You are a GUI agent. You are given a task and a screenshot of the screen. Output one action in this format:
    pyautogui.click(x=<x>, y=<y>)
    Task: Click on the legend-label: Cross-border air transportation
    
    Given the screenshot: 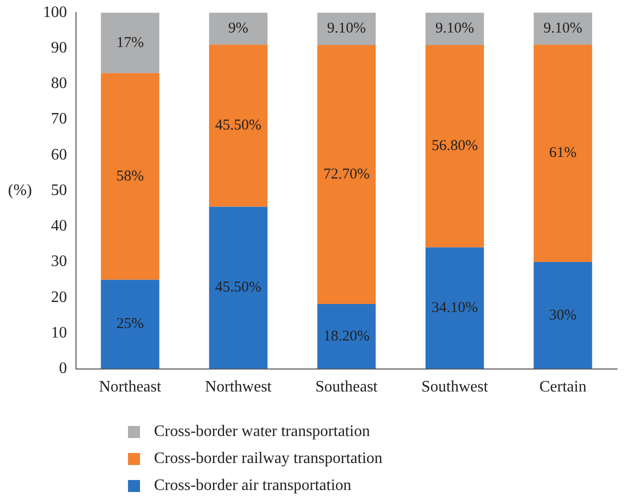 What is the action you would take?
    pyautogui.click(x=253, y=485)
    